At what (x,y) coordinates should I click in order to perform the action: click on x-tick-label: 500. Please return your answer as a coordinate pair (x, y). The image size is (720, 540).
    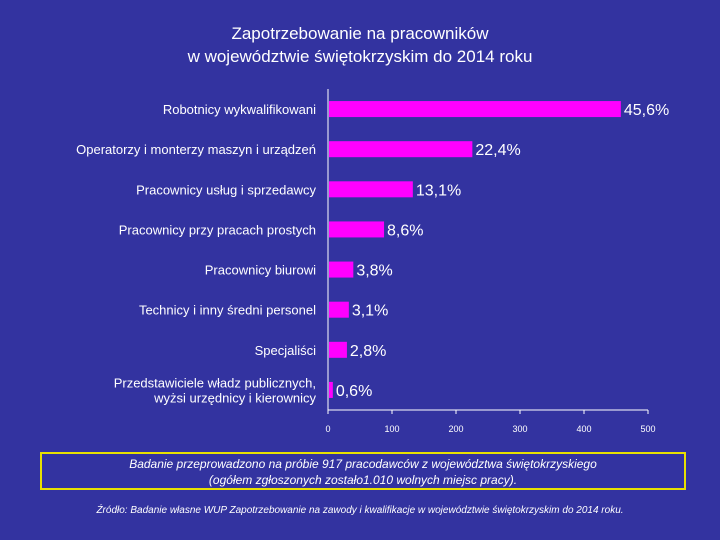
    Looking at the image, I should click on (647, 429).